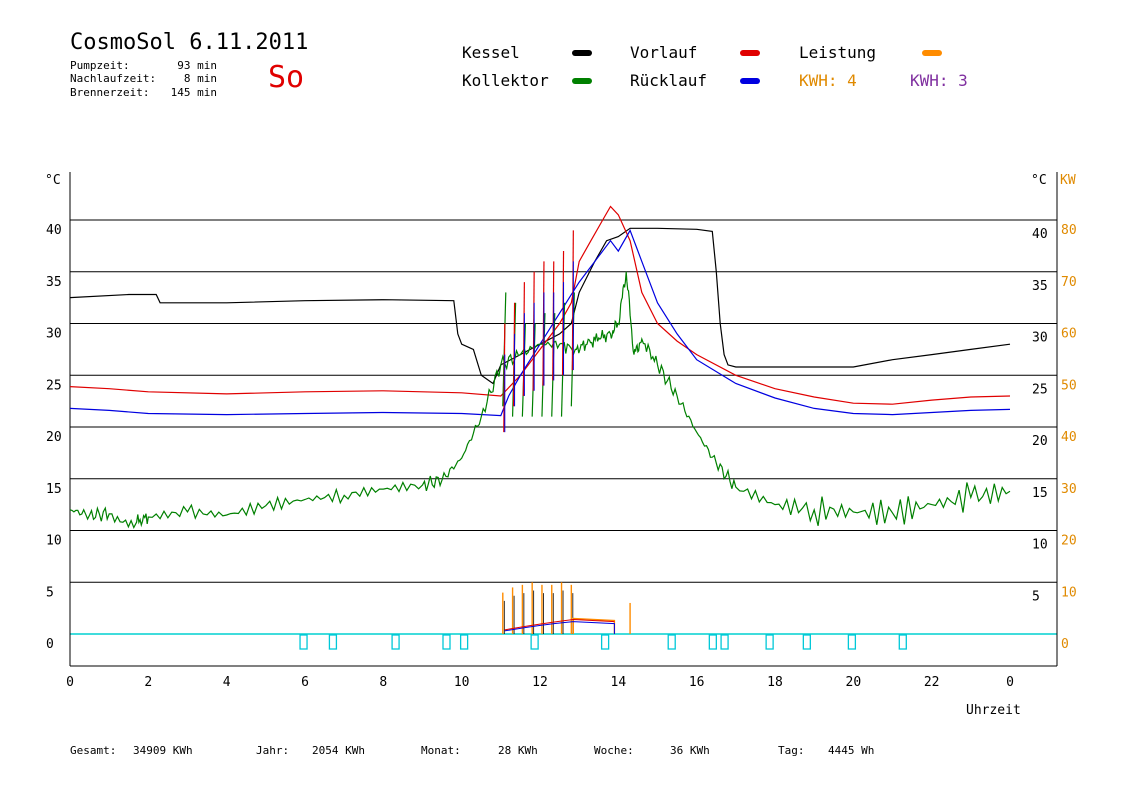  Describe the element at coordinates (200, 78) in the screenshot. I see `nachlaufzeit-value: 8 min` at that location.